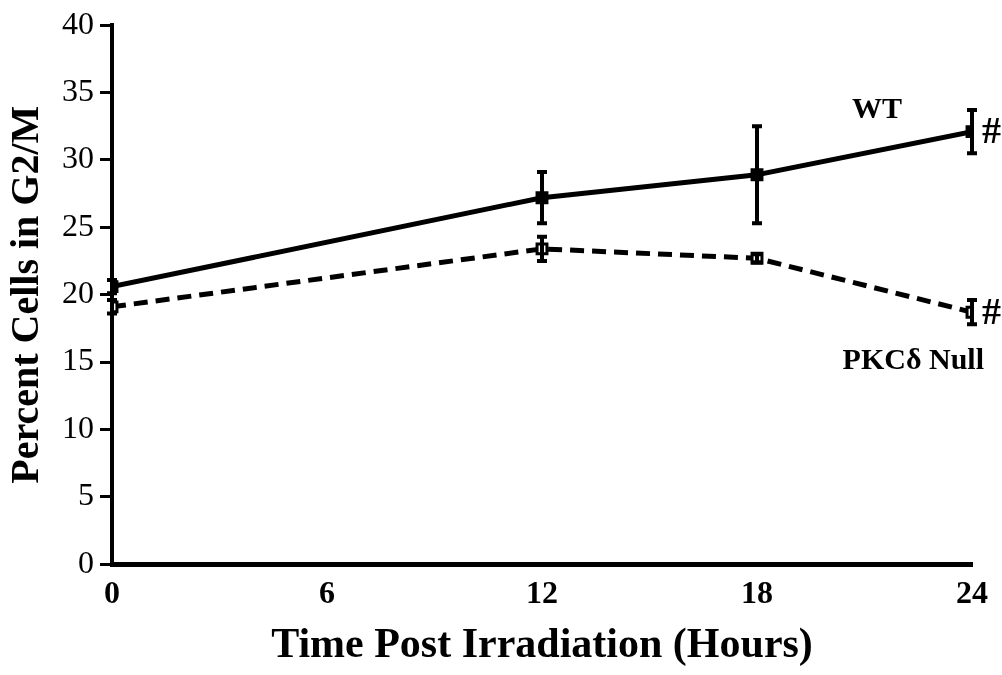  I want to click on y-tick-label: 30, so click(78, 157).